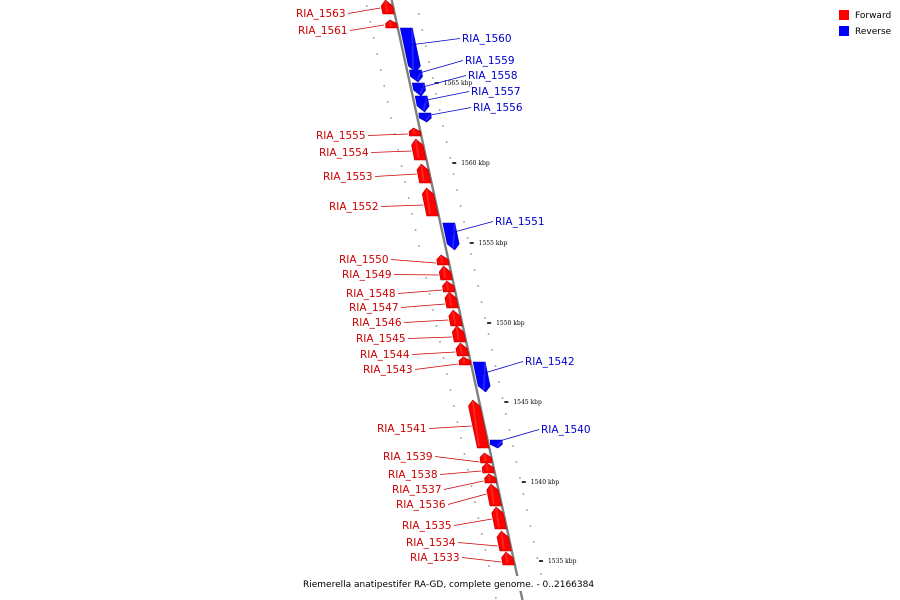 This screenshot has height=600, width=900. Describe the element at coordinates (374, 308) in the screenshot. I see `gene-label: RIA_1547` at that location.